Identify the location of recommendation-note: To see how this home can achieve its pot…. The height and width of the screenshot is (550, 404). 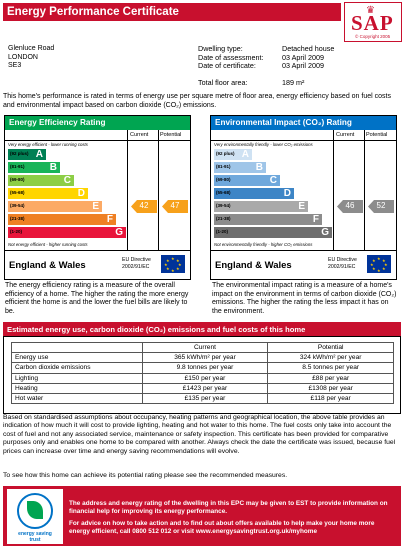
(145, 475).